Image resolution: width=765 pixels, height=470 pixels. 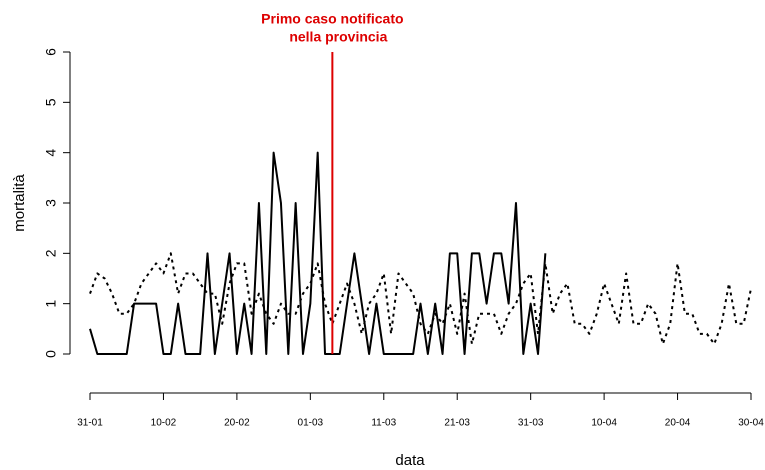 What do you see at coordinates (51, 203) in the screenshot?
I see `y-tick-label: 3` at bounding box center [51, 203].